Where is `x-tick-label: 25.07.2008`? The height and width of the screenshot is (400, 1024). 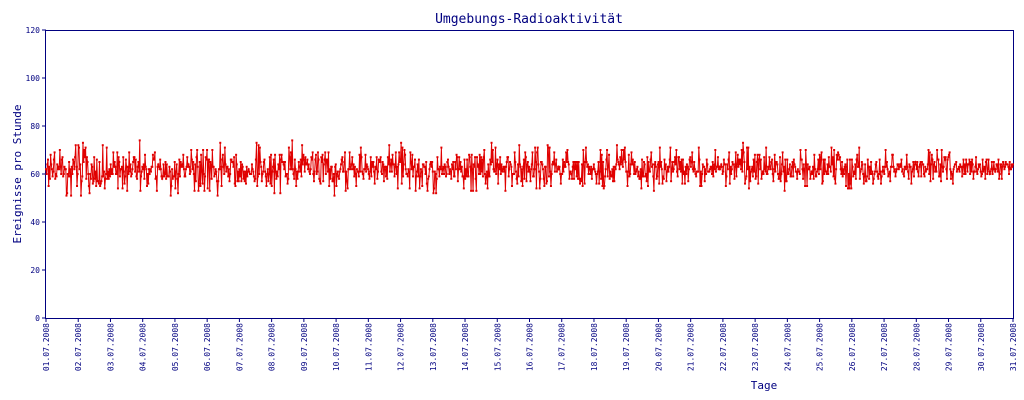 x-tick-label: 25.07.2008 is located at coordinates (820, 347).